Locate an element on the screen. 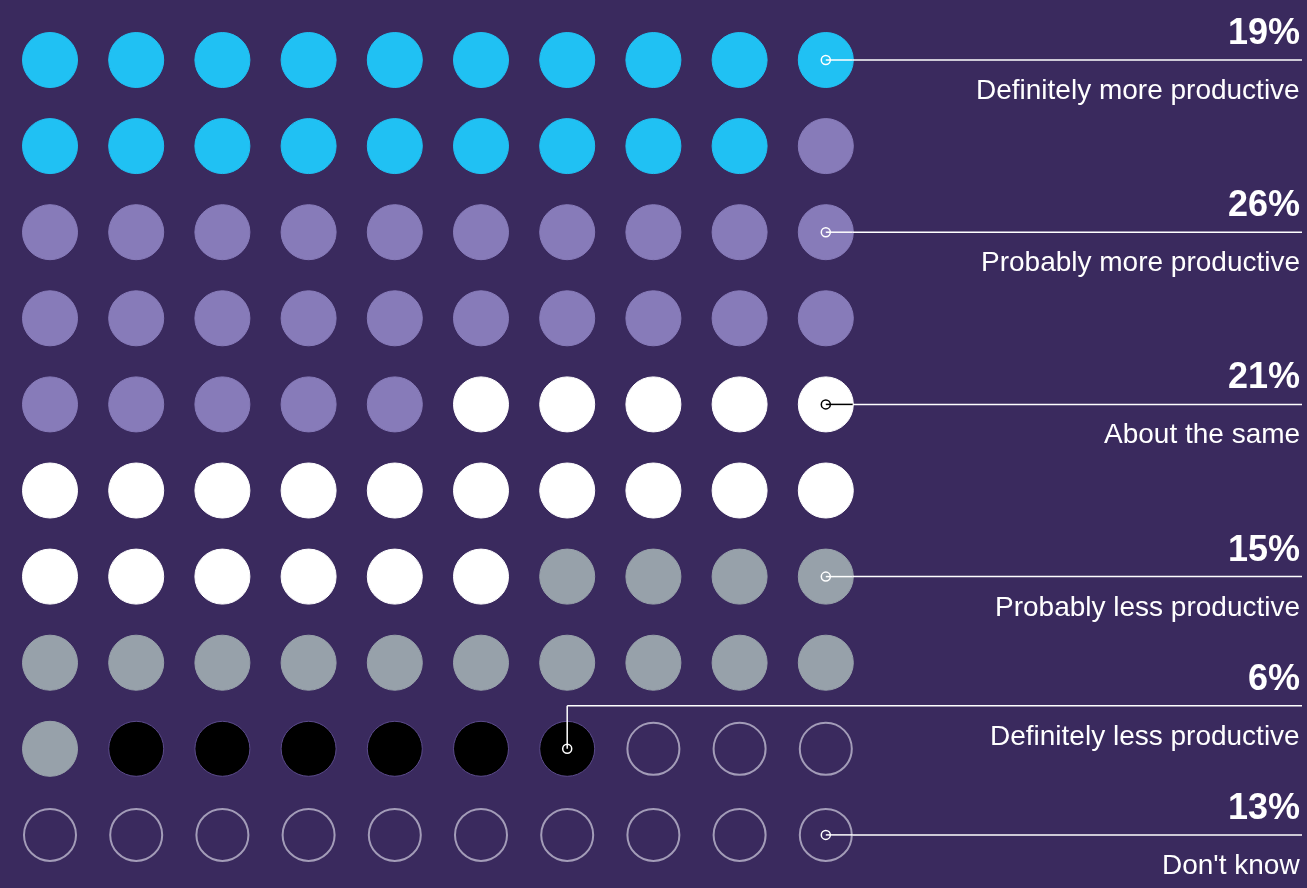 This screenshot has height=888, width=1307. data-label: 19% is located at coordinates (1264, 31).